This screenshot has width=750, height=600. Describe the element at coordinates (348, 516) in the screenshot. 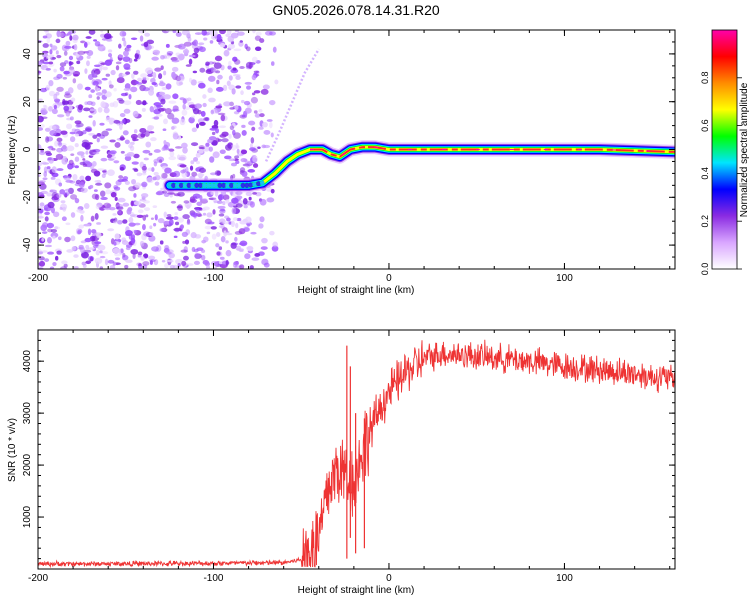

I see `y-tick: 1000` at that location.